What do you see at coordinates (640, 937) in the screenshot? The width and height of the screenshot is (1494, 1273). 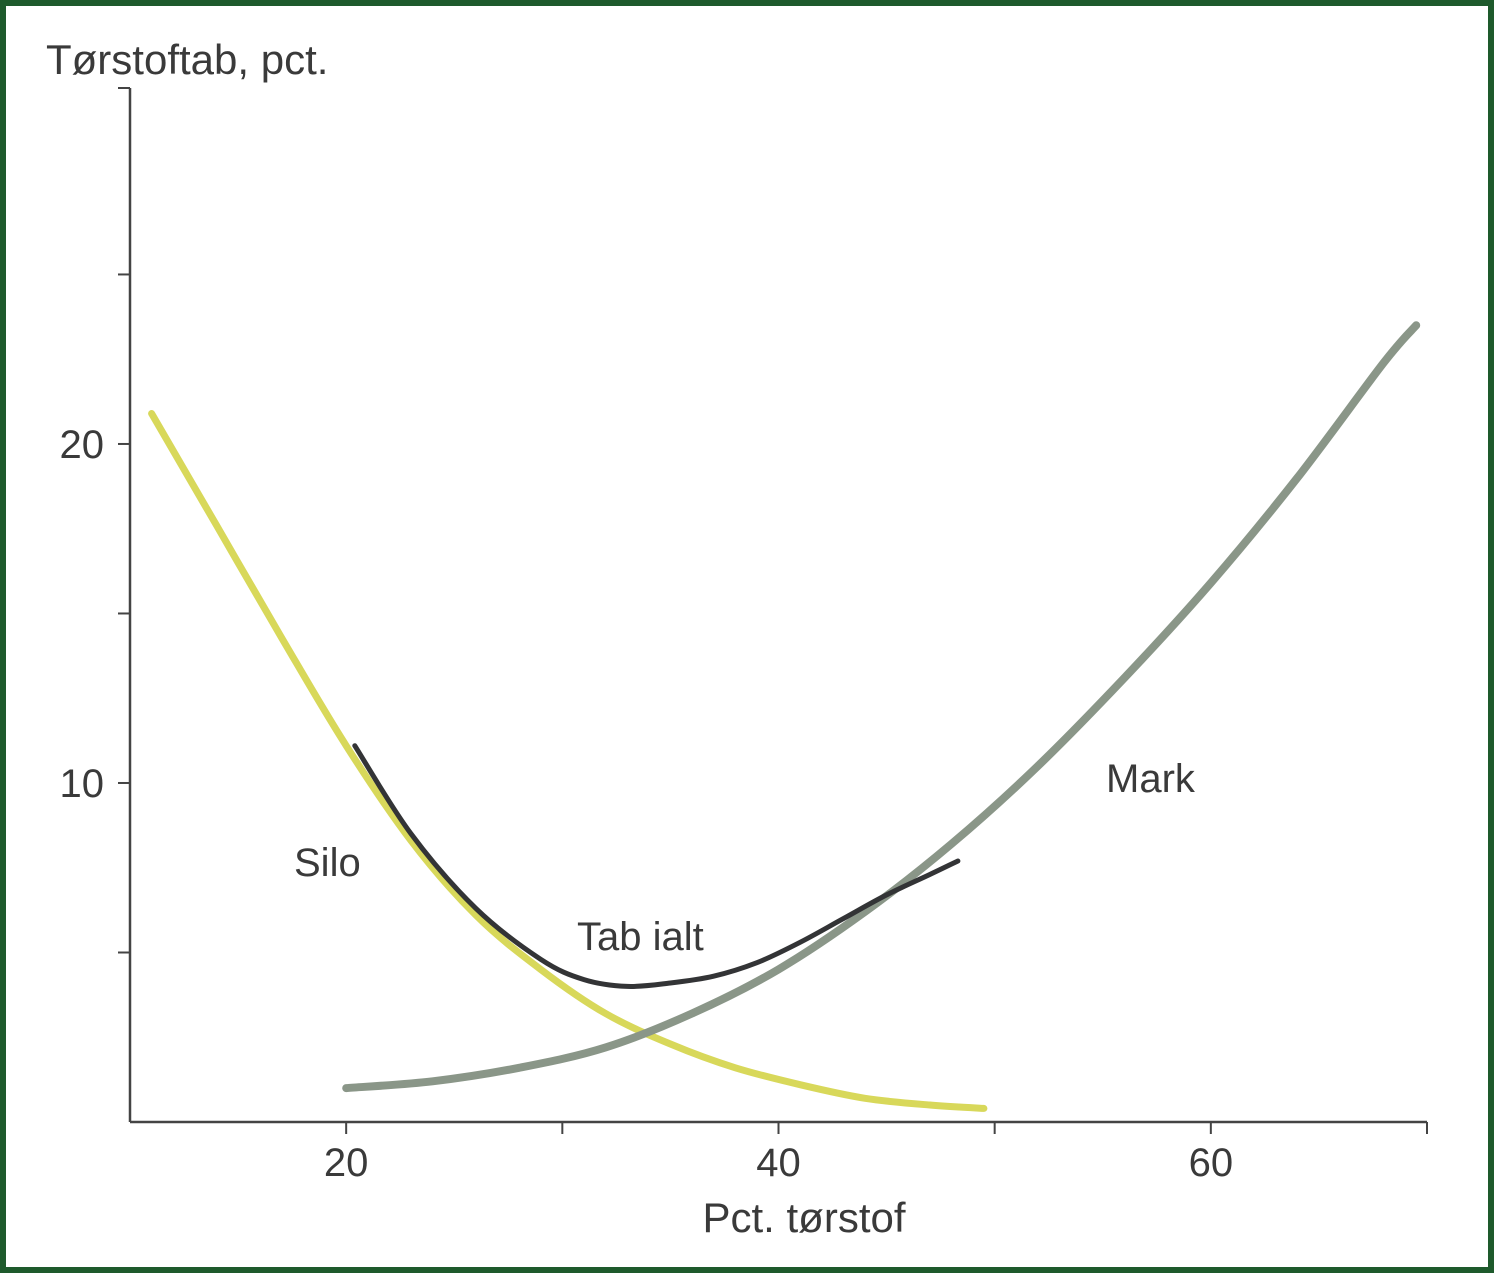 I see `series-label-tab-ialt: Tab ialt` at bounding box center [640, 937].